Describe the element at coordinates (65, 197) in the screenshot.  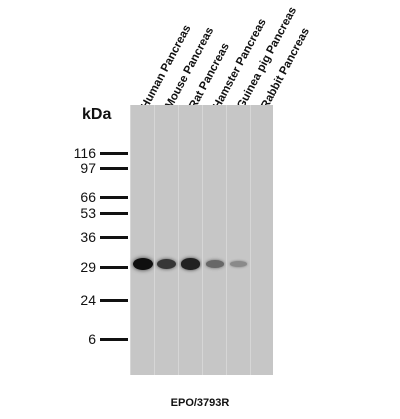
I see `marker-66: 66` at that location.